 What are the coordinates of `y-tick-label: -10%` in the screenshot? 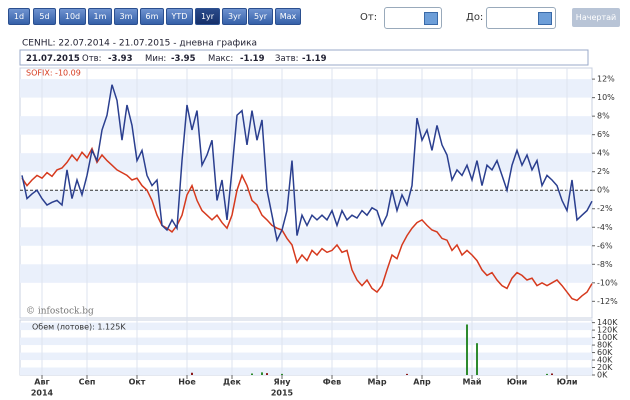 It's located at (607, 282).